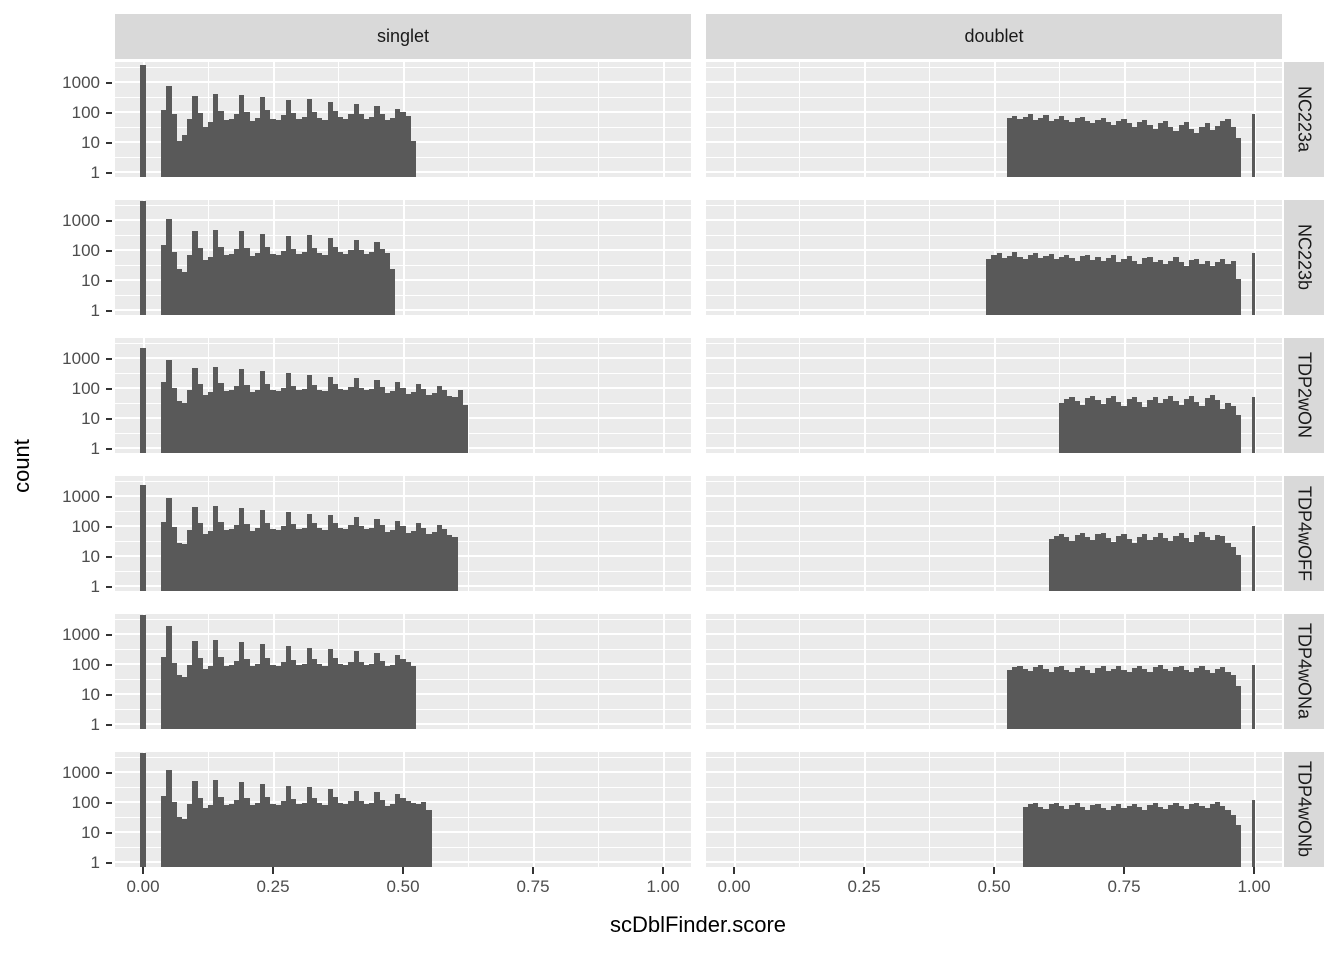 This screenshot has width=1344, height=960. What do you see at coordinates (735, 395) in the screenshot?
I see `gridline-major-v` at bounding box center [735, 395].